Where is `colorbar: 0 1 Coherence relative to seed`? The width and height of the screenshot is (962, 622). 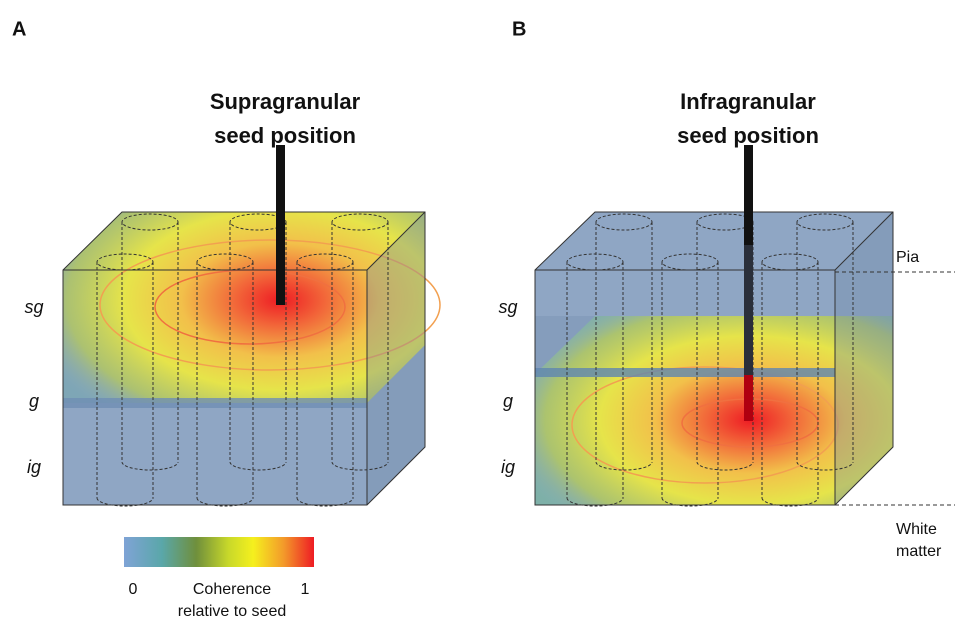 colorbar: 0 1 Coherence relative to seed is located at coordinates (219, 578).